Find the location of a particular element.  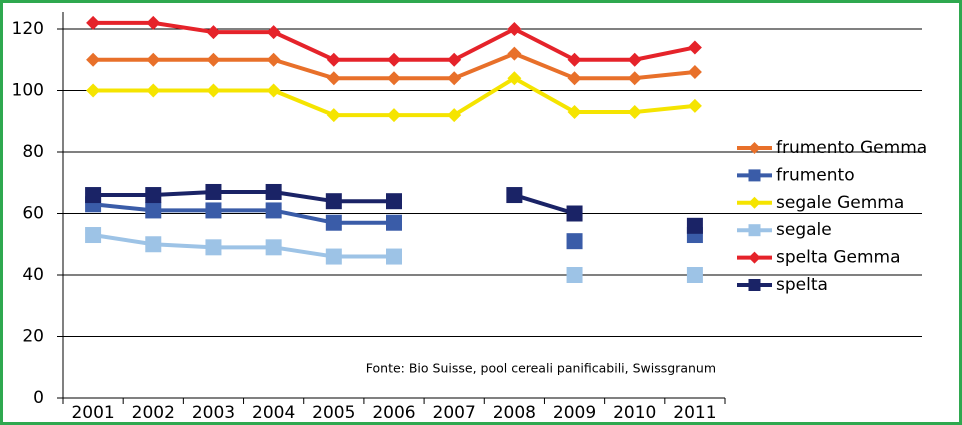

y-tick-label: 80 is located at coordinates (33, 152).